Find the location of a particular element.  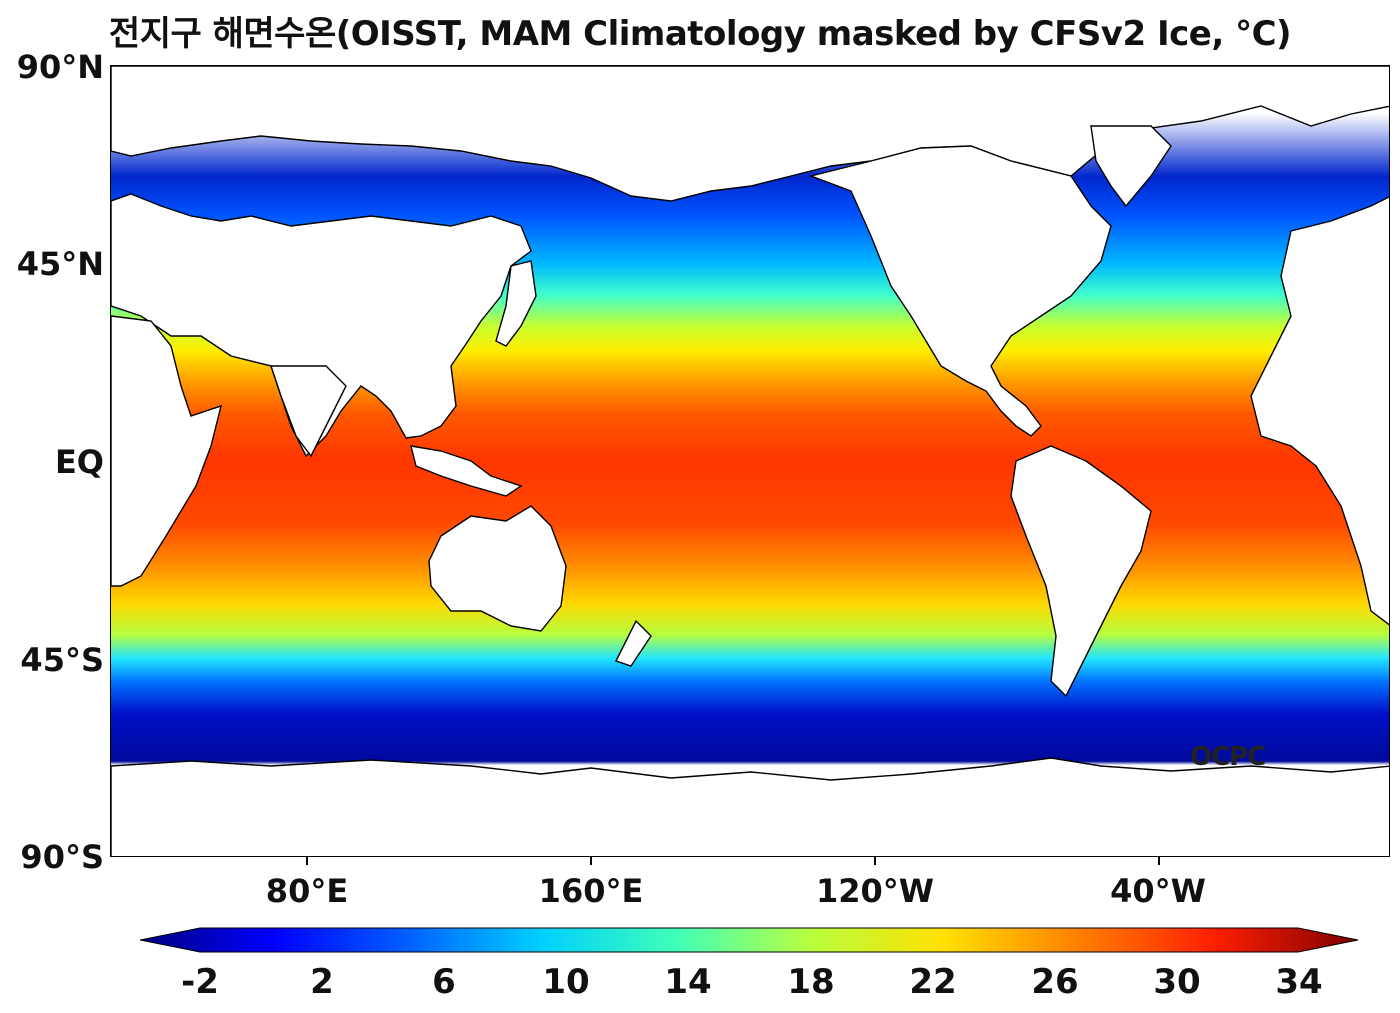

tick-lon-120w is located at coordinates (875, 861).